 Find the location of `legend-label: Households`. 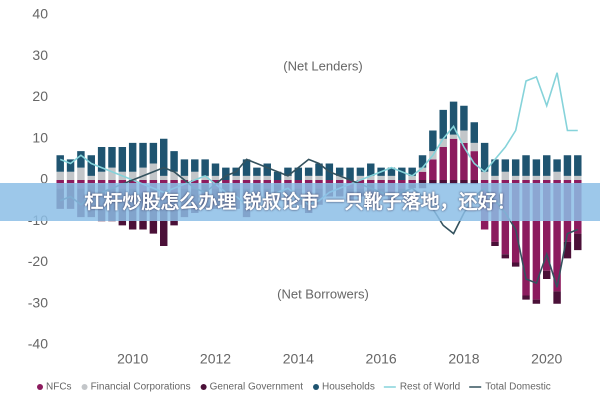

legend-label: Households is located at coordinates (348, 387).